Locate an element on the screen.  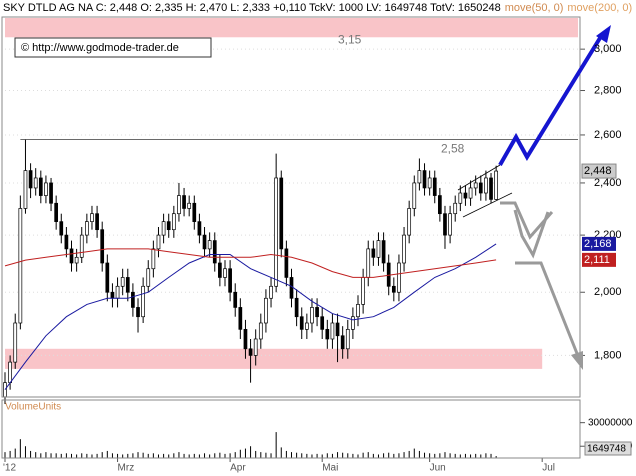
x-tick-label: Mrz is located at coordinates (126, 468).